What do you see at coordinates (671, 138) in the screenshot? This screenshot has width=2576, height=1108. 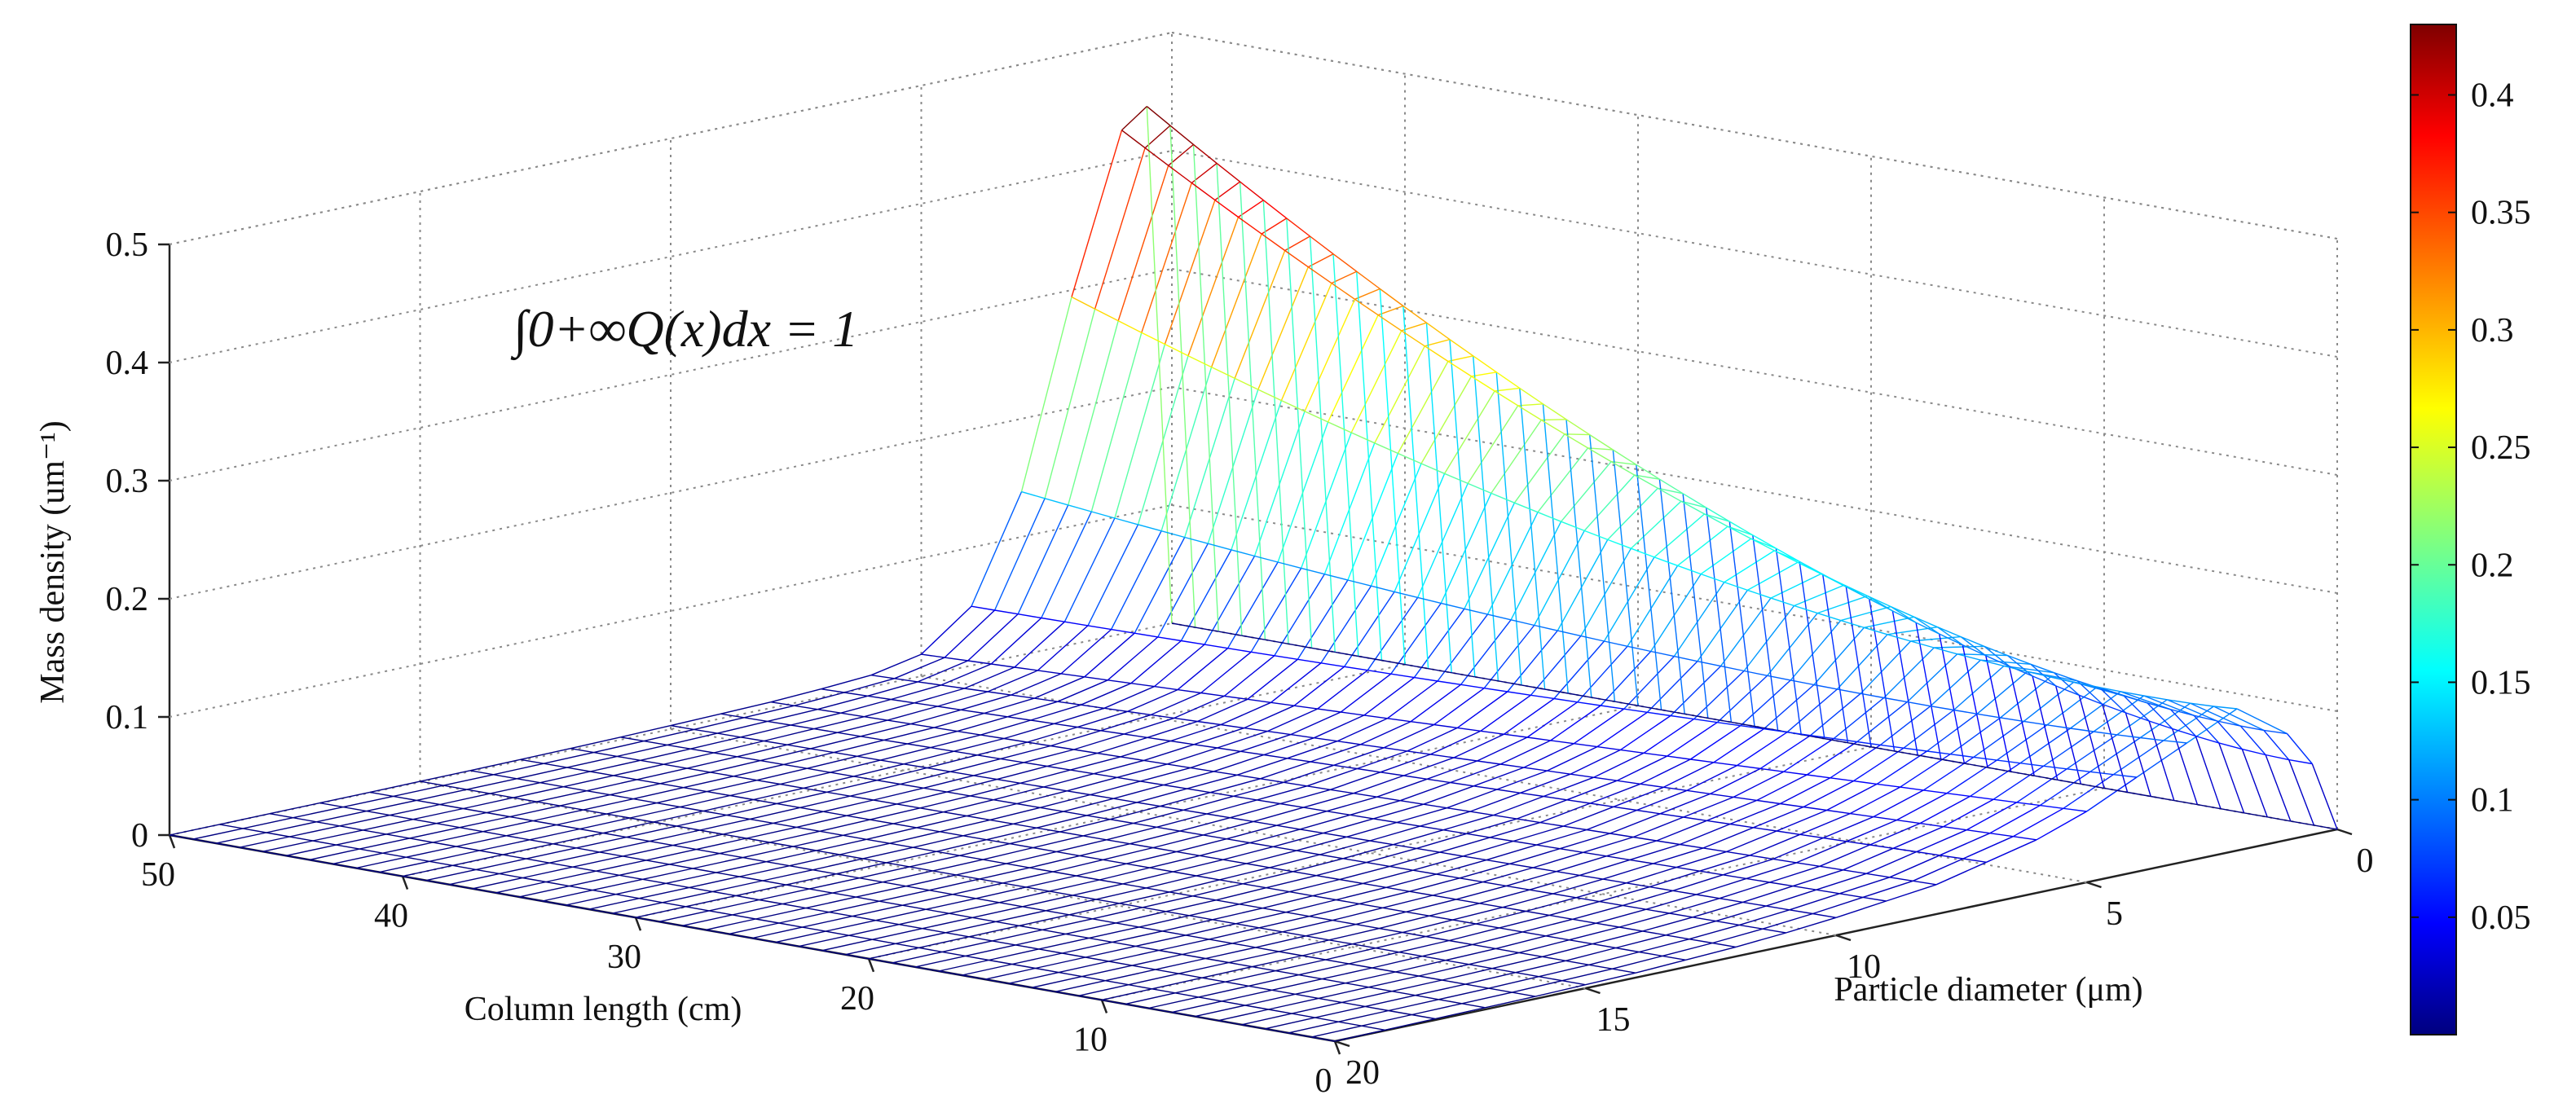 I see `box-edge` at bounding box center [671, 138].